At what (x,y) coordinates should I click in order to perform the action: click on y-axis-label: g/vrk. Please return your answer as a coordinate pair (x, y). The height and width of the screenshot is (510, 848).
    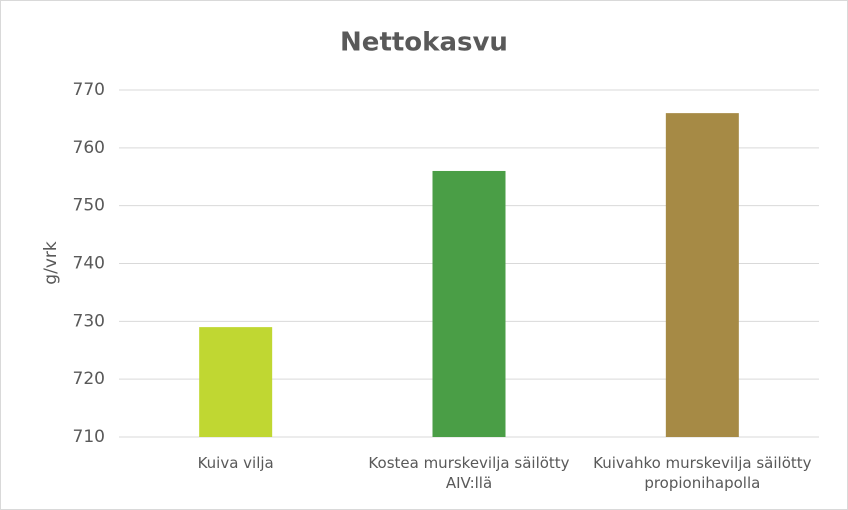
    Looking at the image, I should click on (51, 263).